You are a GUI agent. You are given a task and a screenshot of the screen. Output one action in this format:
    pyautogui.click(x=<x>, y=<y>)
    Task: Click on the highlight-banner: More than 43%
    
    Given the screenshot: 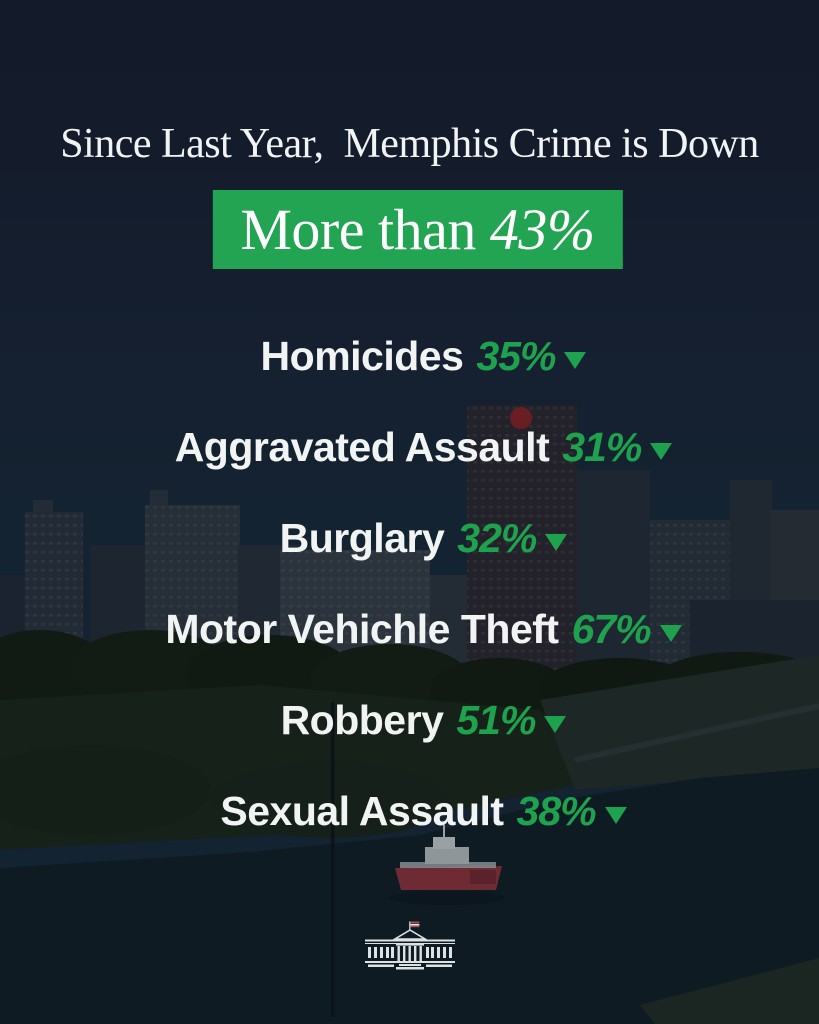 What is the action you would take?
    pyautogui.click(x=417, y=229)
    